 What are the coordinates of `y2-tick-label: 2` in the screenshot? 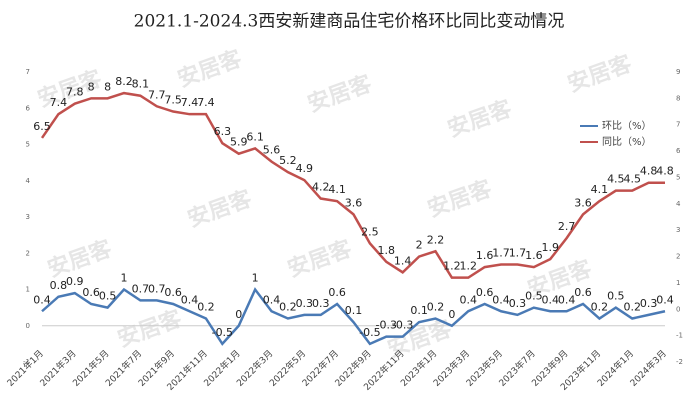 It's located at (678, 257).